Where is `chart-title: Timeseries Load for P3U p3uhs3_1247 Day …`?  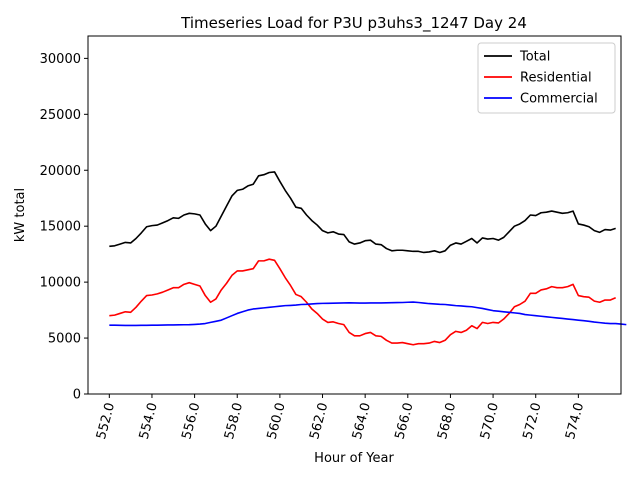 chart-title: Timeseries Load for P3U p3uhs3_1247 Day … is located at coordinates (353, 23).